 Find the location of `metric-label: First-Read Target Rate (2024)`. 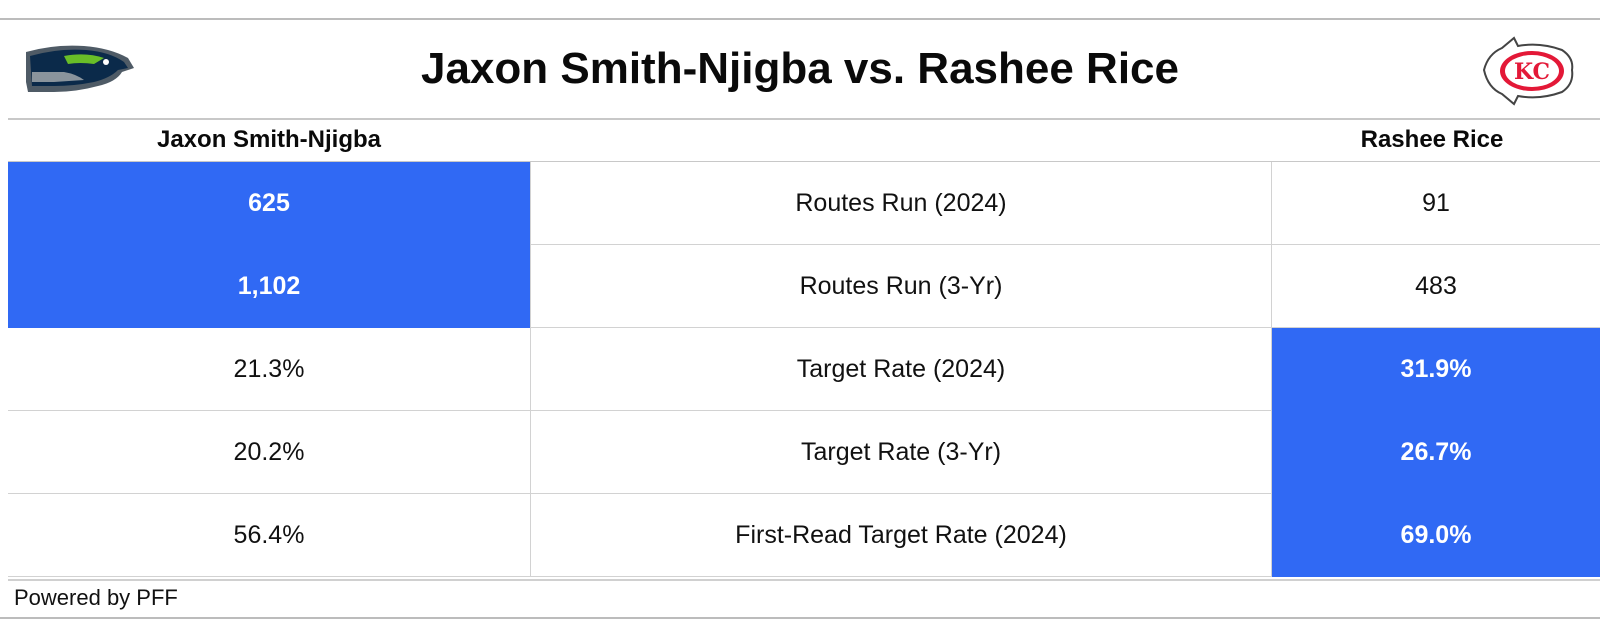

metric-label: First-Read Target Rate (2024) is located at coordinates (901, 535).